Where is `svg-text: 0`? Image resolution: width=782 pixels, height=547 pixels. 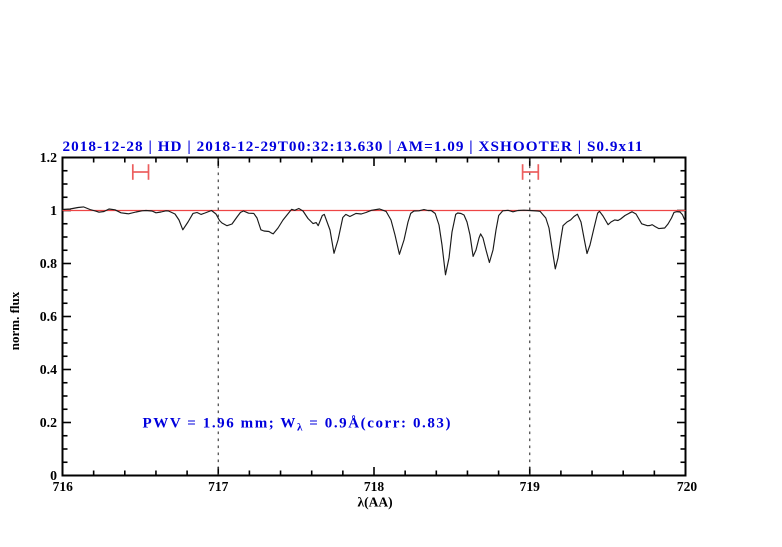
svg-text: 0 is located at coordinates (53, 475).